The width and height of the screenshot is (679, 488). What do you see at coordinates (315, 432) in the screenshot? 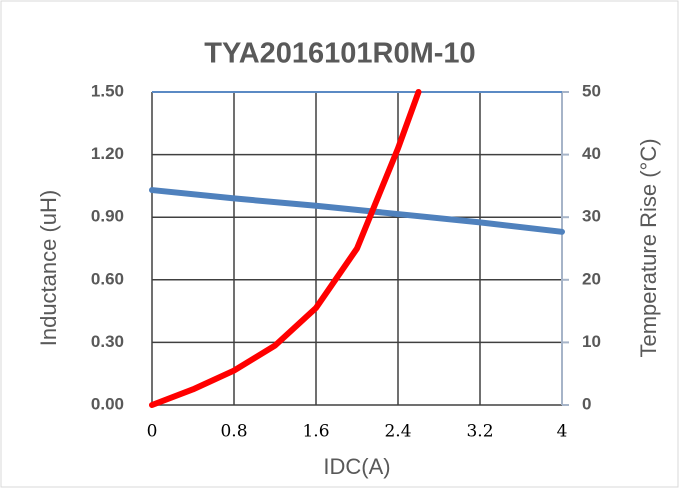
I see `x-tick-label: 1.6` at bounding box center [315, 432].